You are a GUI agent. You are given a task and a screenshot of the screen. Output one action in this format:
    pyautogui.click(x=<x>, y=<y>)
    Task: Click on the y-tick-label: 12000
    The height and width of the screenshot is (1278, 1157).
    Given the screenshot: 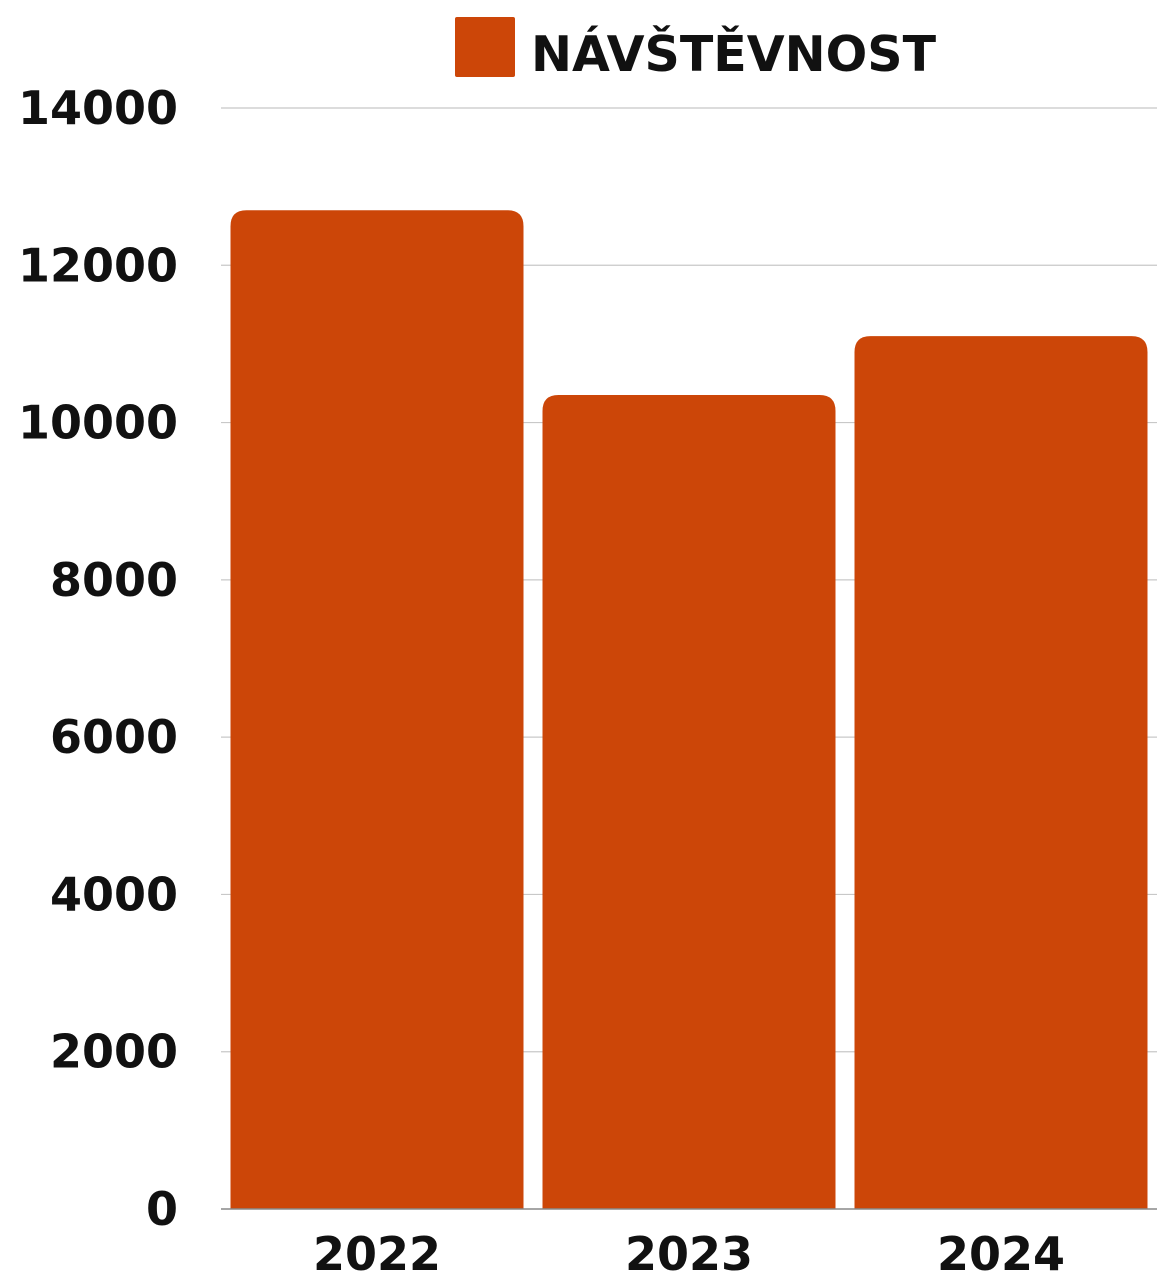 What is the action you would take?
    pyautogui.click(x=98, y=265)
    